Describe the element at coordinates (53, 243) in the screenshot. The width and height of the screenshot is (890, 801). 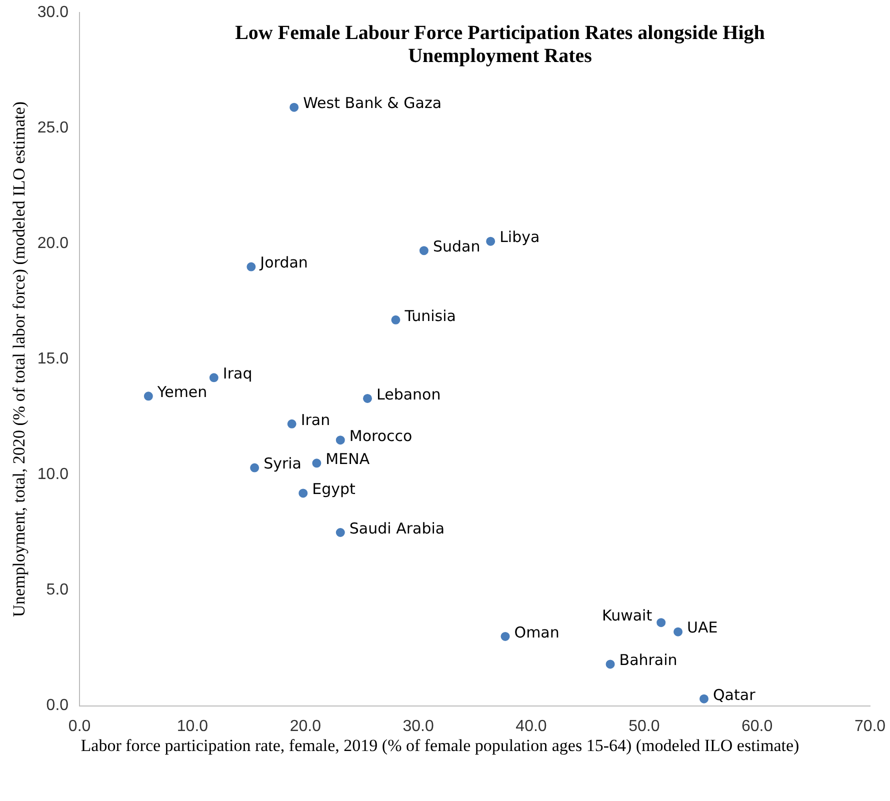
I see `y-tick-label: 20.0` at that location.